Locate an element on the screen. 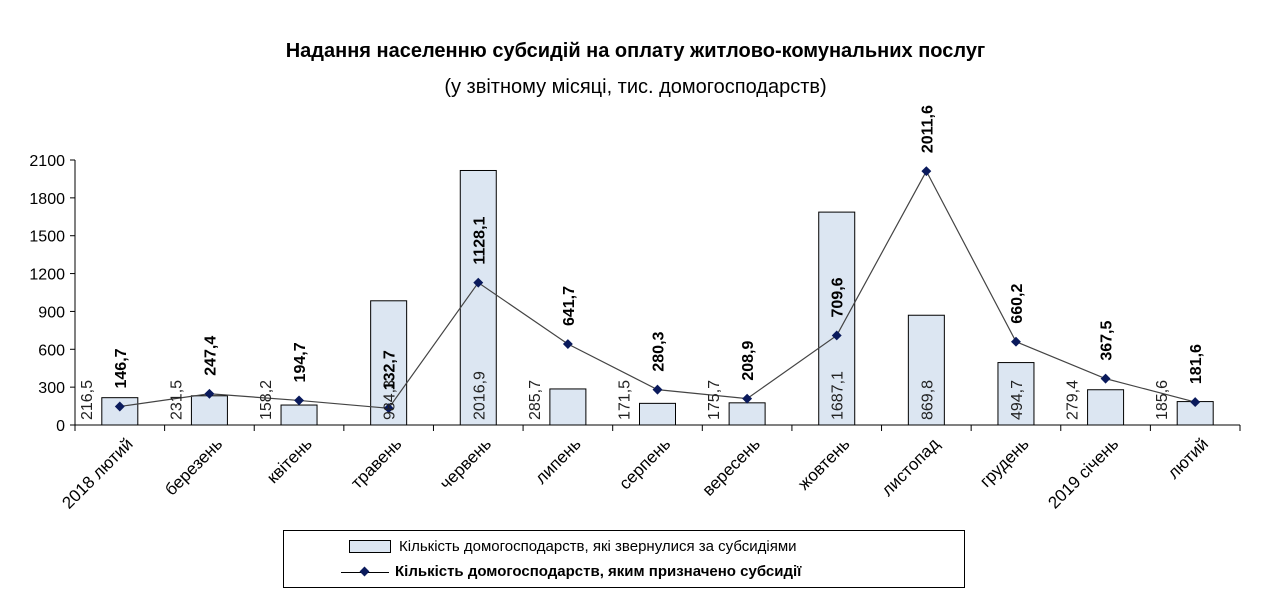 This screenshot has width=1271, height=615. x-tick-label: лютий is located at coordinates (1188, 458).